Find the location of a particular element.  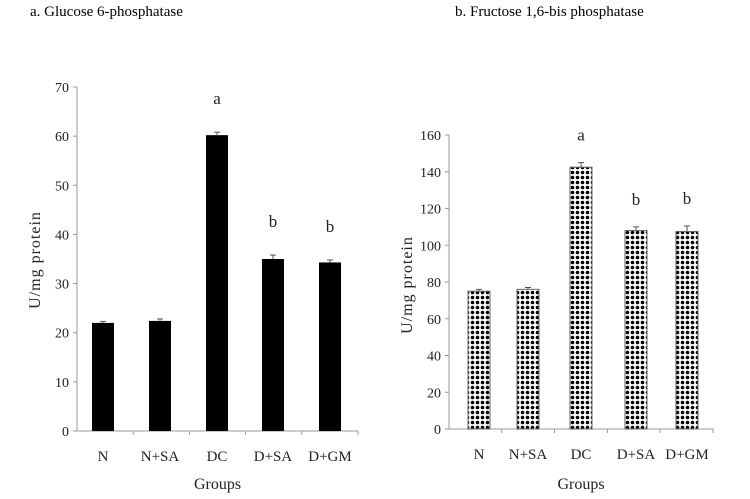

chart-a-x-tick-label: D+GM is located at coordinates (329, 457).